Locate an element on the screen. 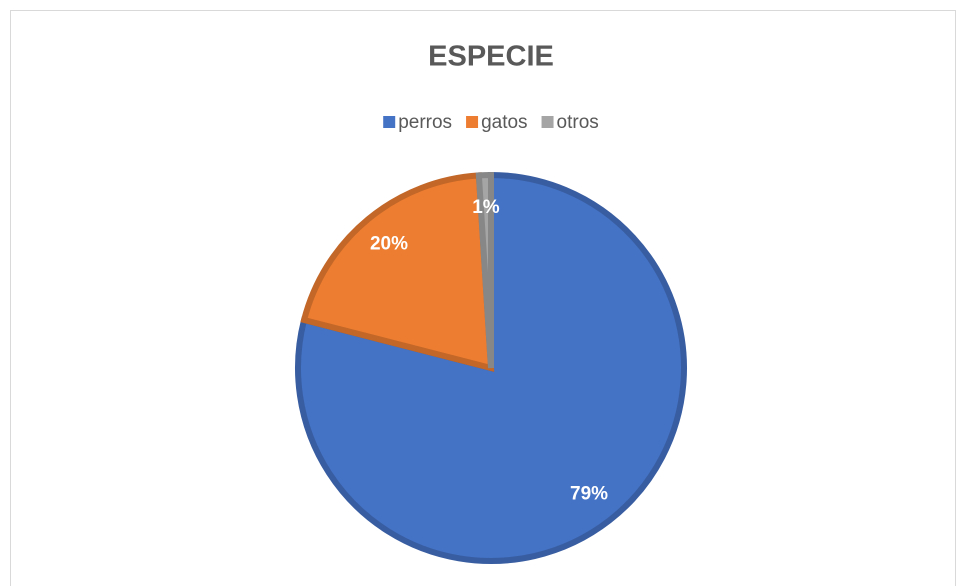 The image size is (962, 586). data-label: 79% is located at coordinates (589, 493).